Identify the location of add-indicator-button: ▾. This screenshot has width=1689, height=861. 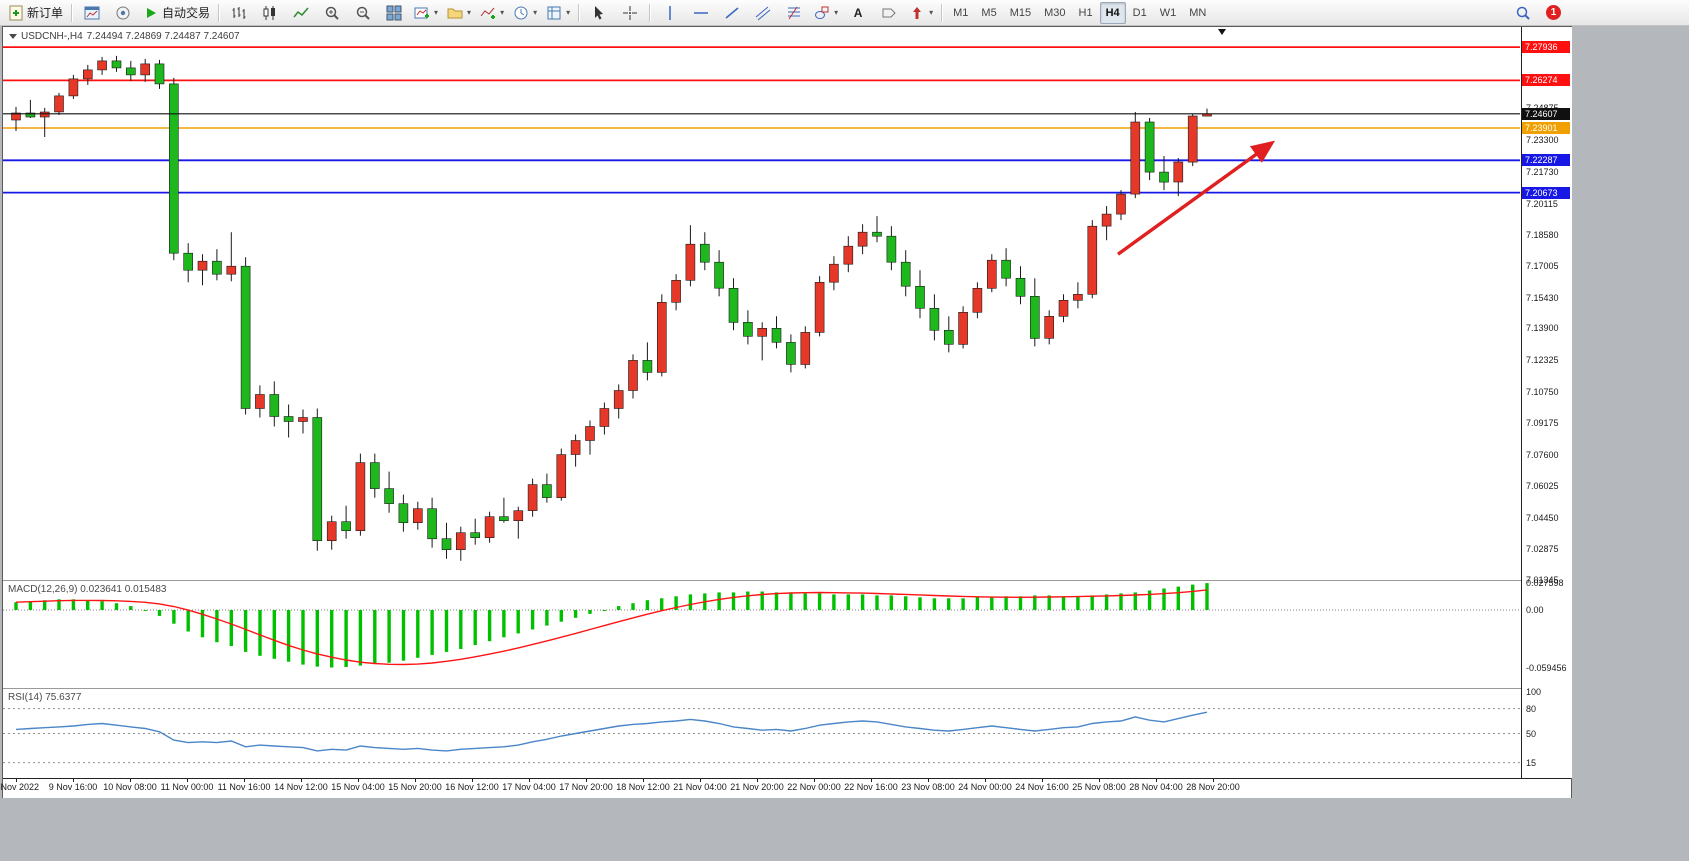
(492, 13).